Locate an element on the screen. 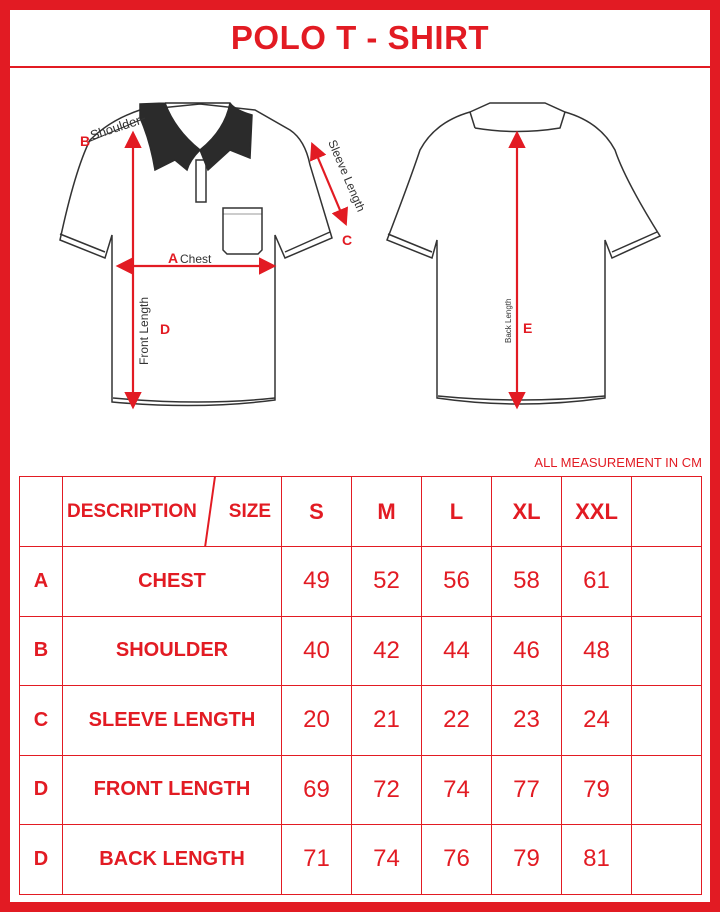  measurement-cell: 22 is located at coordinates (456, 720).